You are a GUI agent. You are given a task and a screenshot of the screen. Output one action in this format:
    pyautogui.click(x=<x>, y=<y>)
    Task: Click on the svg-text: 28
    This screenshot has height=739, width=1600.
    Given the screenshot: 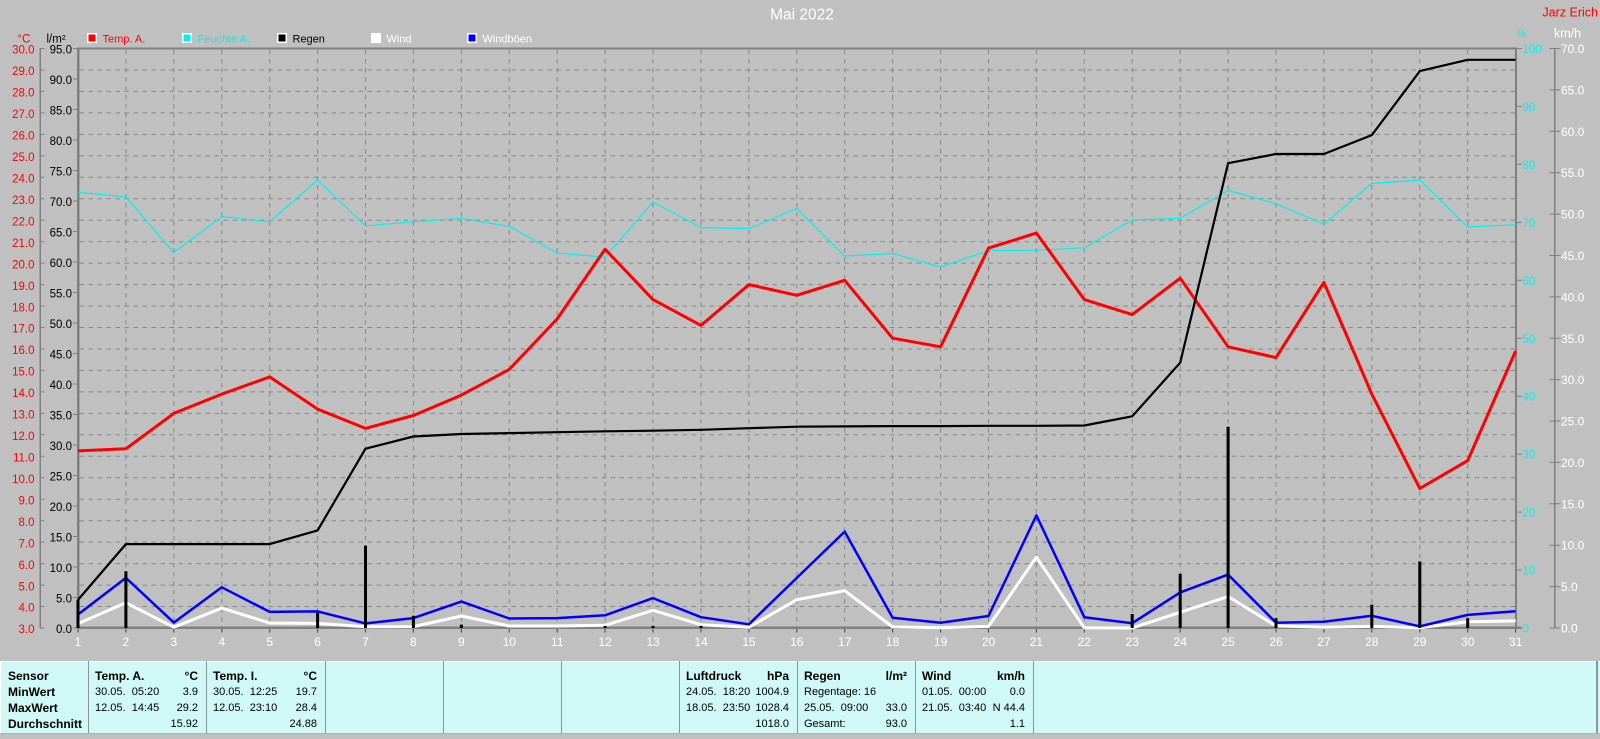 What is the action you would take?
    pyautogui.click(x=1372, y=642)
    